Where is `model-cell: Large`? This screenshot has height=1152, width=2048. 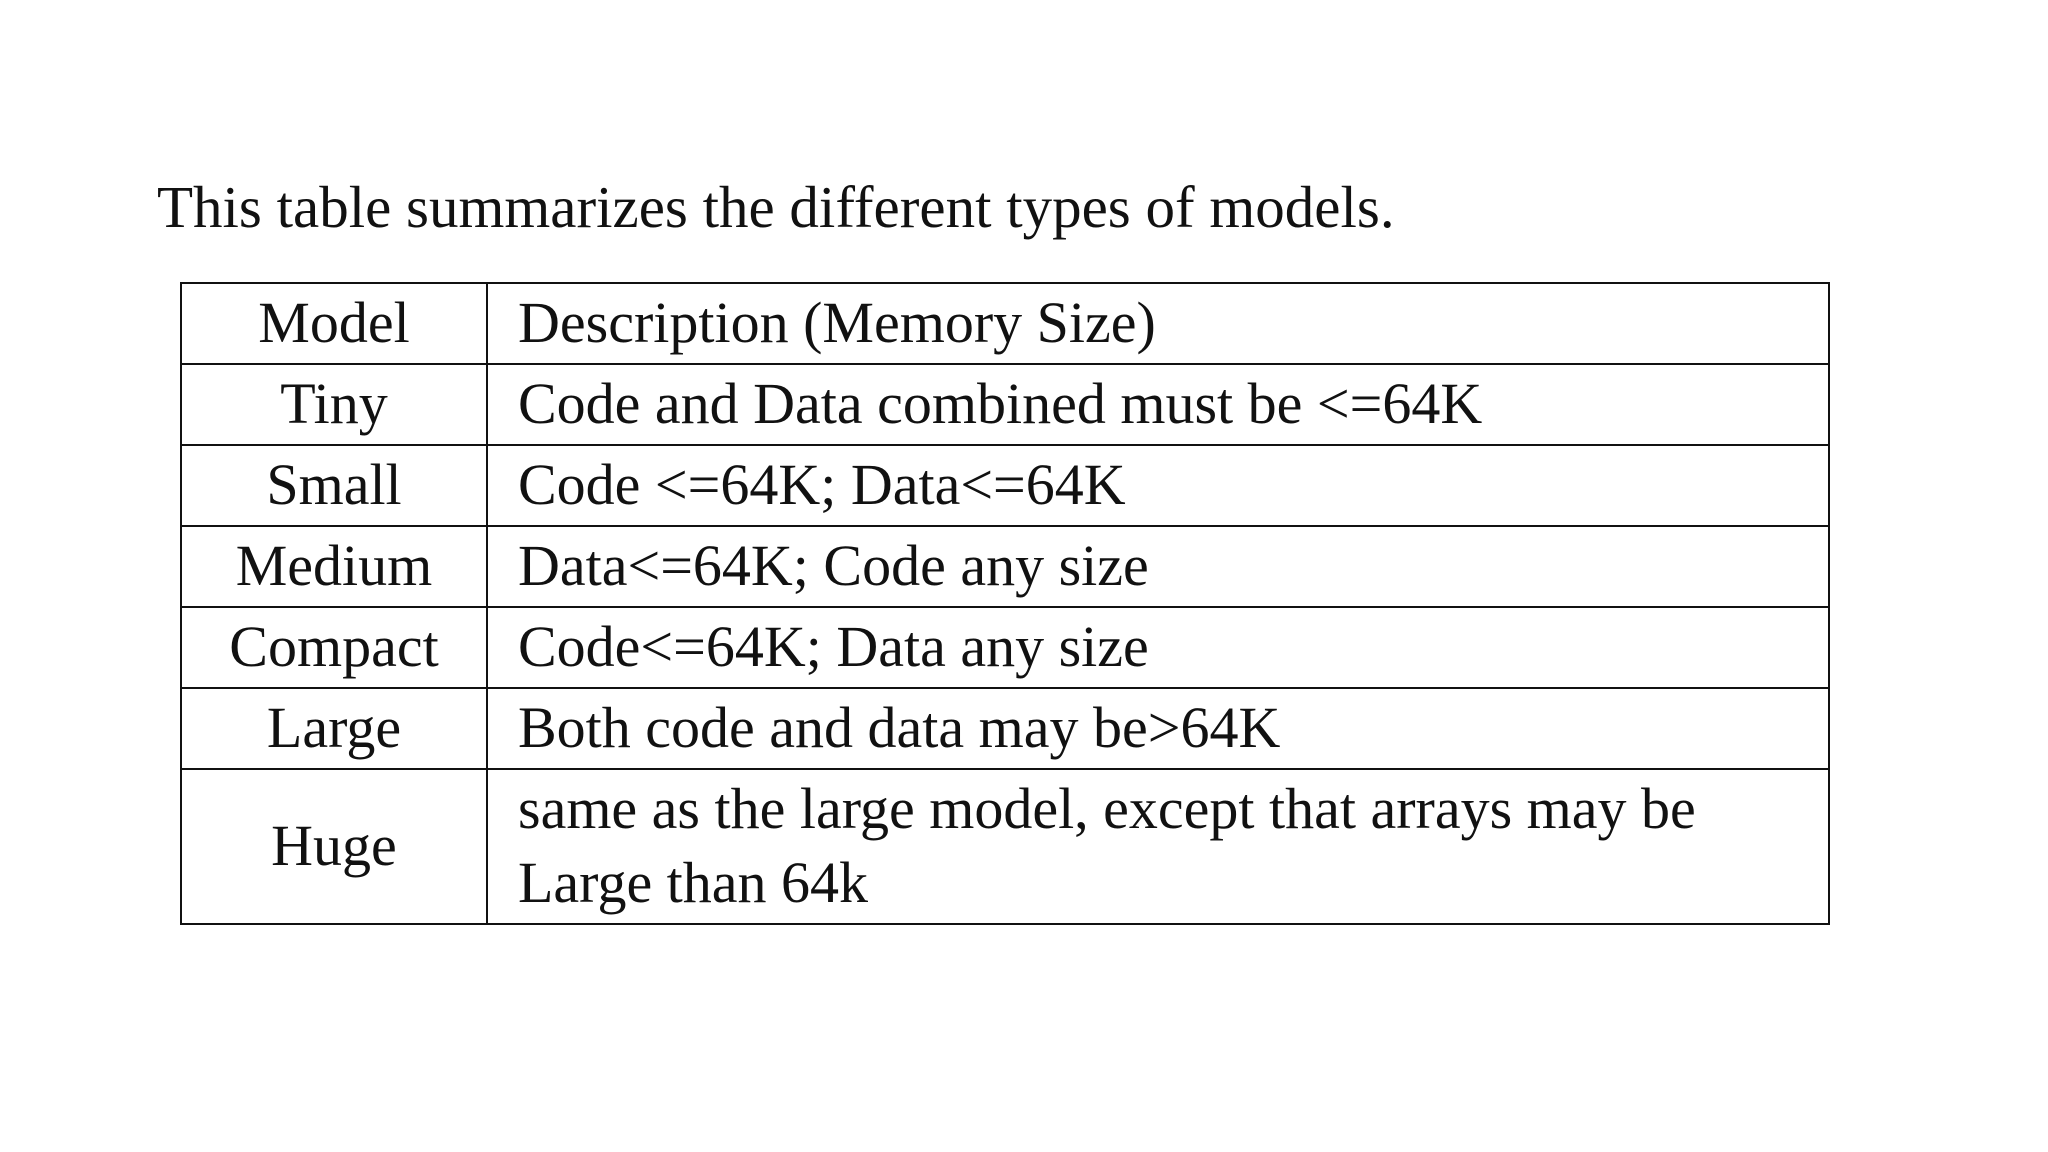 model-cell: Large is located at coordinates (334, 728).